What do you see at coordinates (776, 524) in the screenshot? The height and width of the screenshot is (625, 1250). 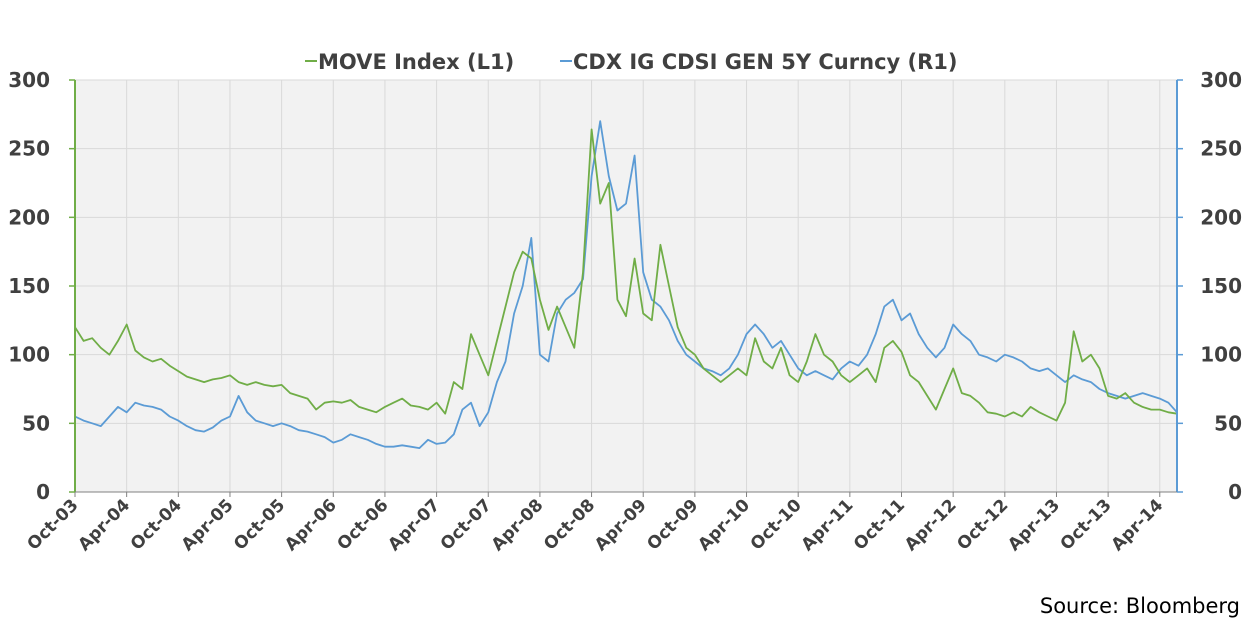 I see `x-tick-label: Oct-10` at bounding box center [776, 524].